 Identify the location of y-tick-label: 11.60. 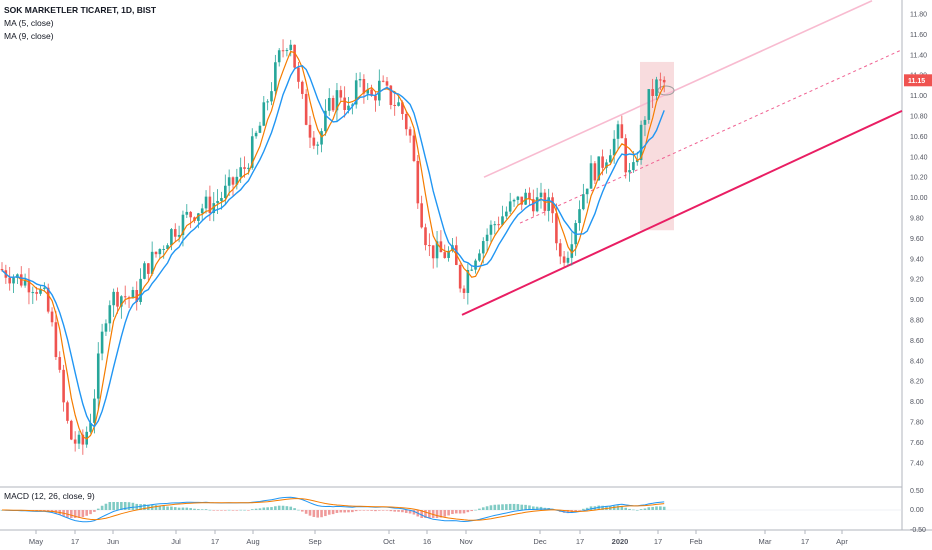
(918, 35).